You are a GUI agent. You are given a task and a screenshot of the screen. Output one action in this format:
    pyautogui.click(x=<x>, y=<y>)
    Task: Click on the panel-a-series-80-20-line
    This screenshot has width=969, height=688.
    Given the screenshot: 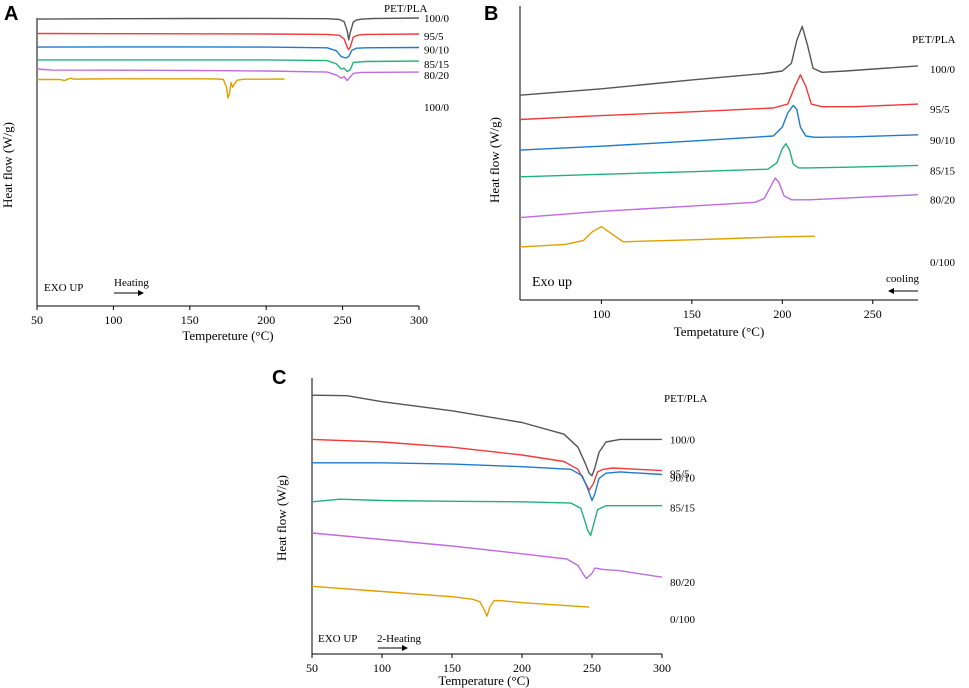 What is the action you would take?
    pyautogui.click(x=228, y=75)
    